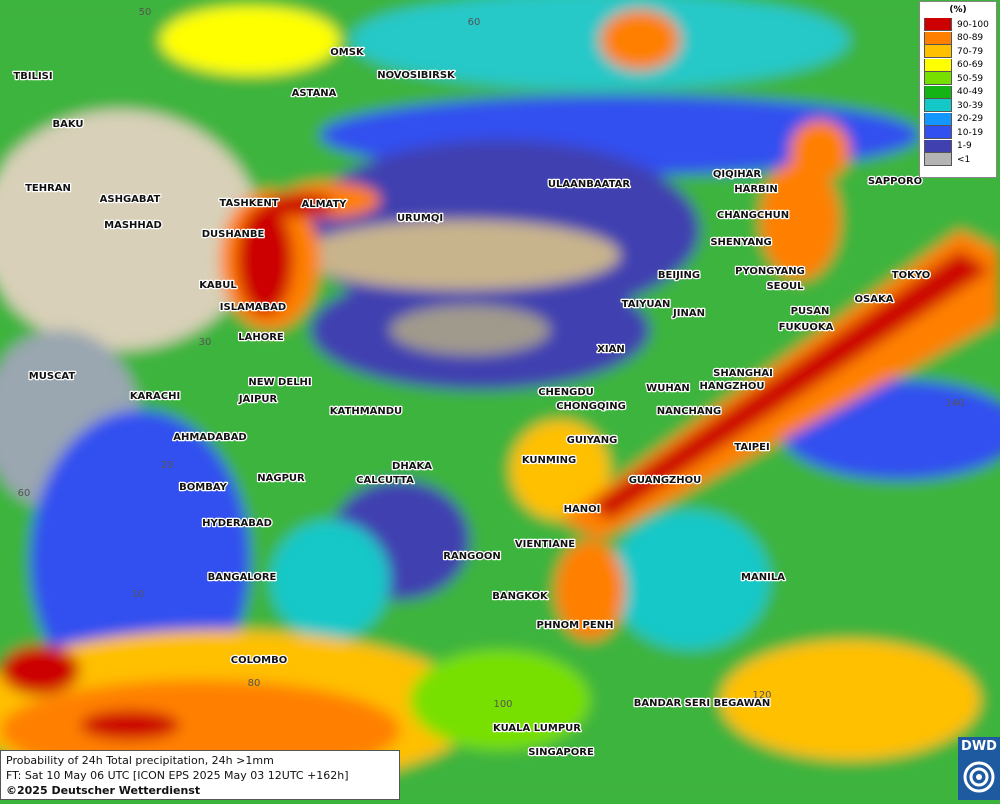  Describe the element at coordinates (753, 215) in the screenshot. I see `city-label: CHANGCHUN` at that location.